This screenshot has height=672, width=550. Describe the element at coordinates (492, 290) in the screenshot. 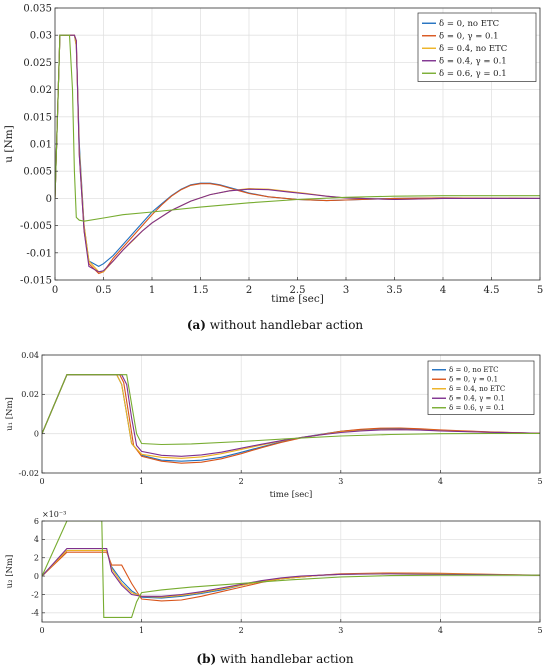

I see `x-tick-label: 4.5` at that location.